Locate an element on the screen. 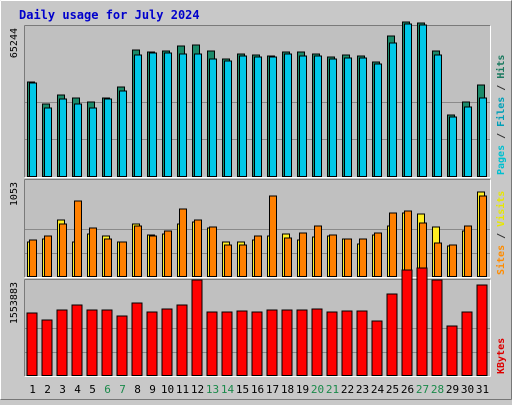 Image resolution: width=512 pixels, height=405 pixels. x-tick-label-day-28: 28 is located at coordinates (437, 389).